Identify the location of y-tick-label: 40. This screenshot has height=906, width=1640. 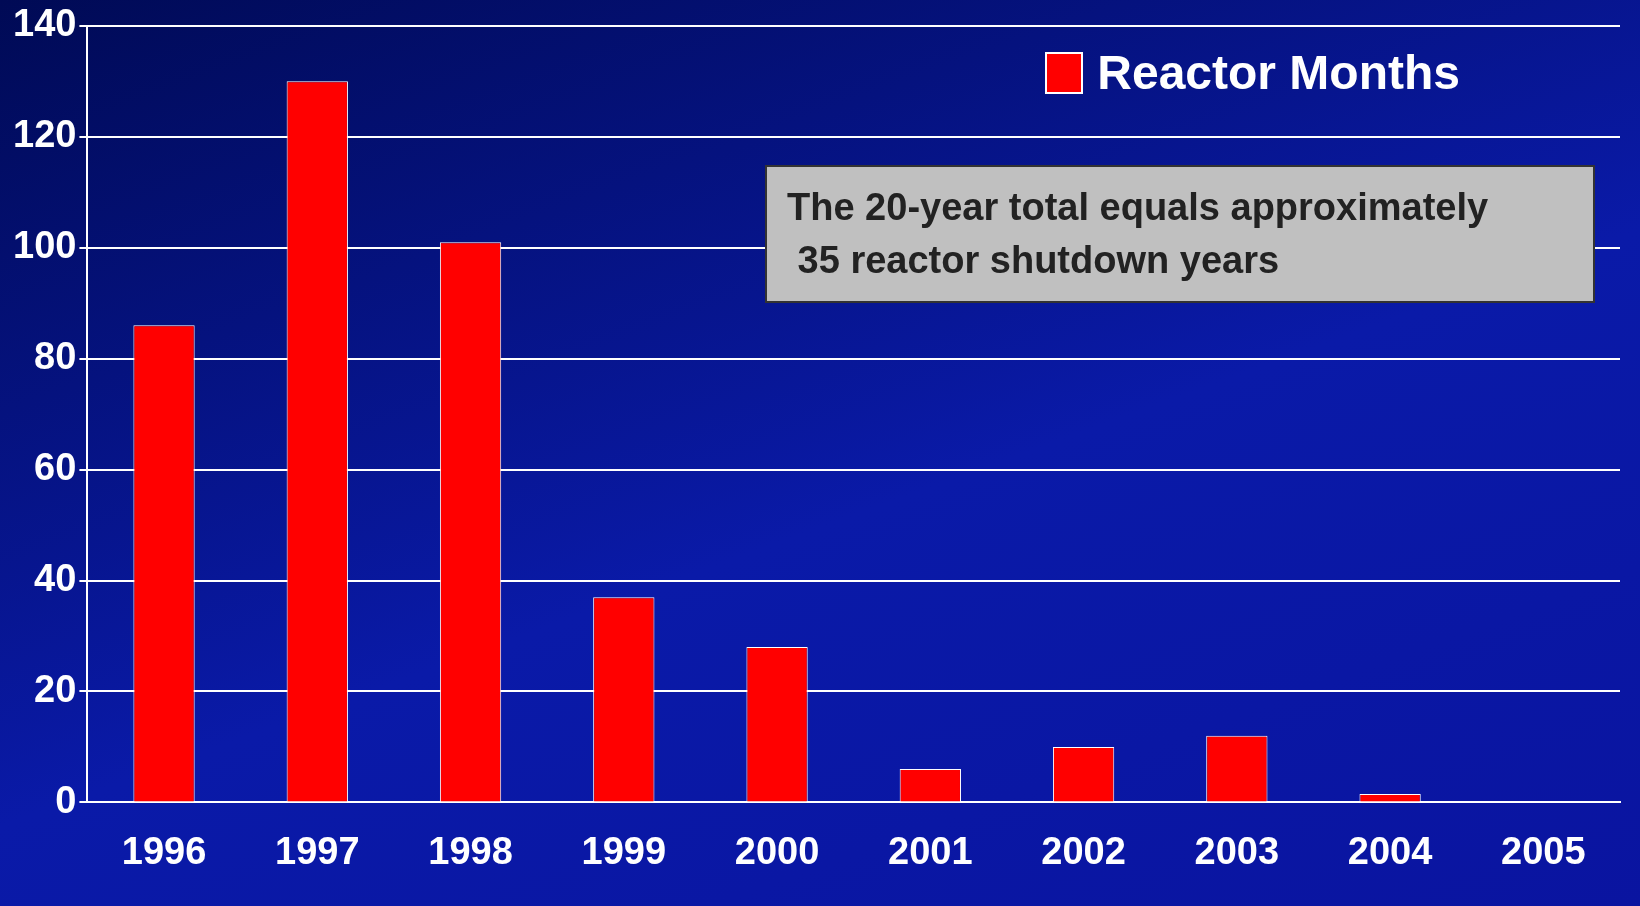
(55, 578).